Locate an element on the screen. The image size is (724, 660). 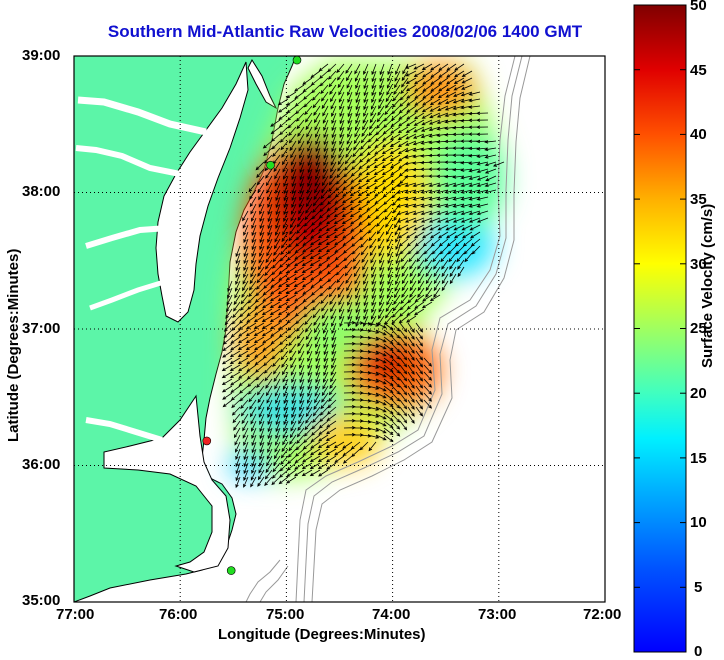
y-tick-label: 36:00 is located at coordinates (41, 464).